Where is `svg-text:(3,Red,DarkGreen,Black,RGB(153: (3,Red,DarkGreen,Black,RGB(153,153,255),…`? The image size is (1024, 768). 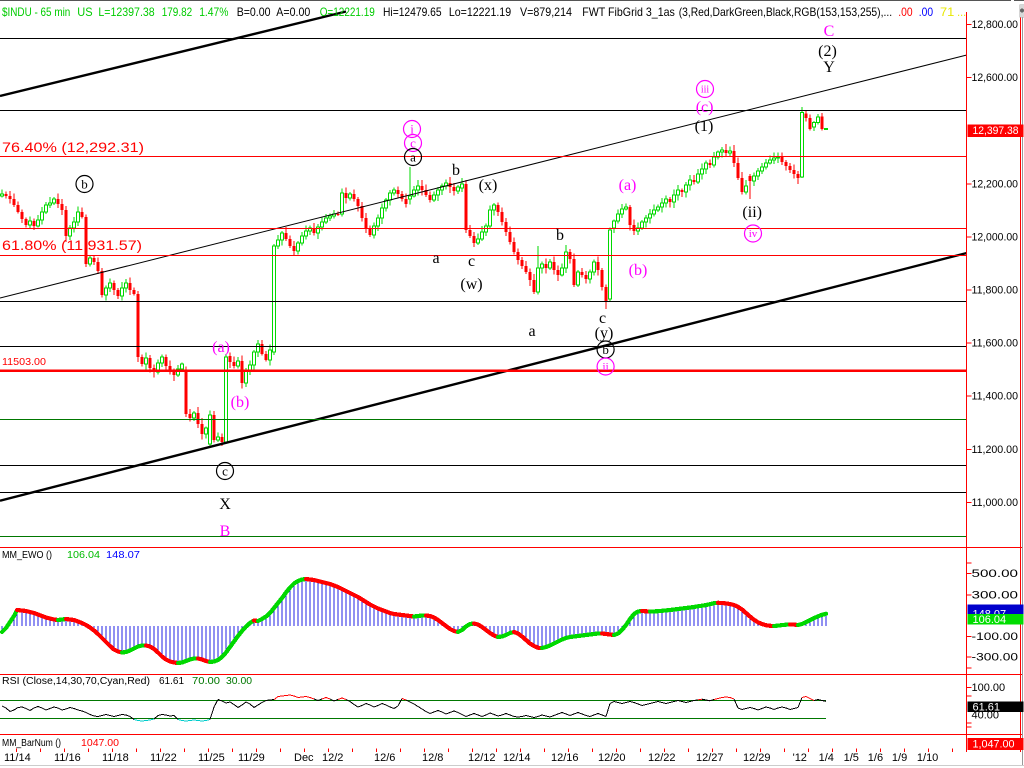 svg-text:(3,Red,DarkGreen,Black,RGB(153: (3,Red,DarkGreen,Black,RGB(153,153,255),… is located at coordinates (785, 12).